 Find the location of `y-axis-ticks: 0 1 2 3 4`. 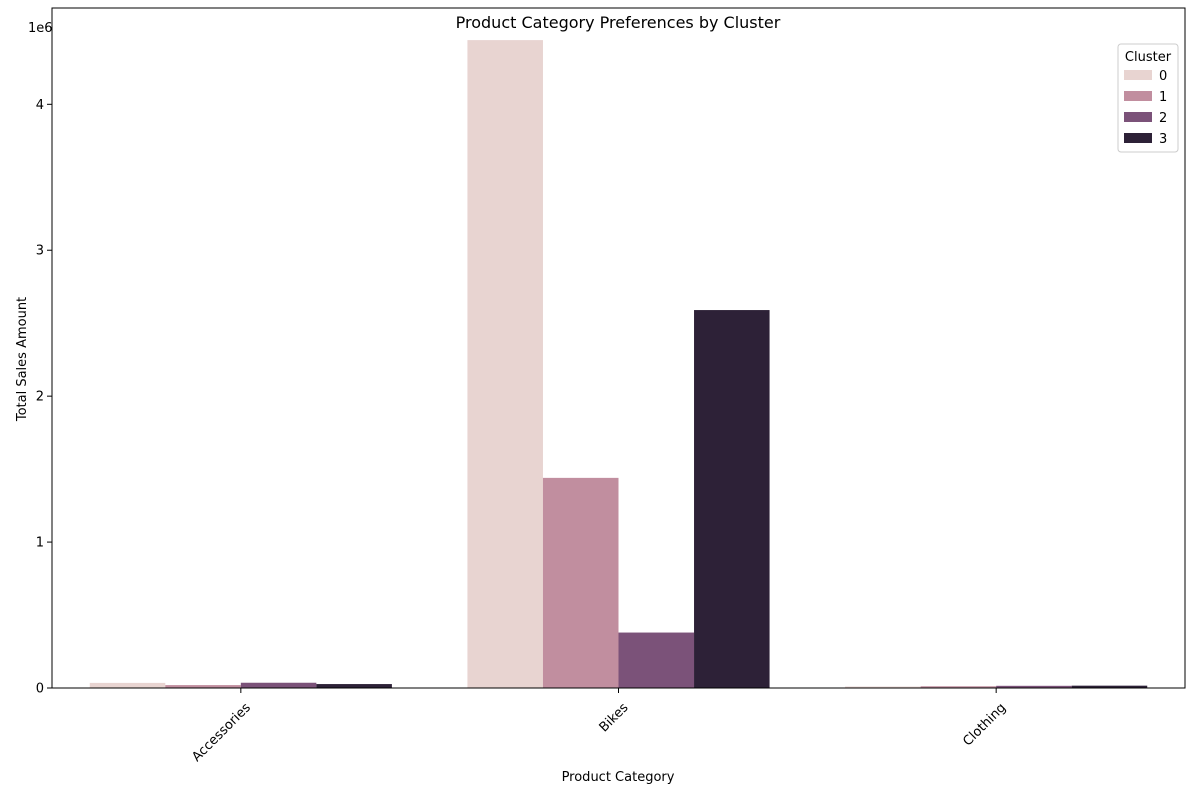

y-axis-ticks: 0 1 2 3 4 is located at coordinates (44, 397).